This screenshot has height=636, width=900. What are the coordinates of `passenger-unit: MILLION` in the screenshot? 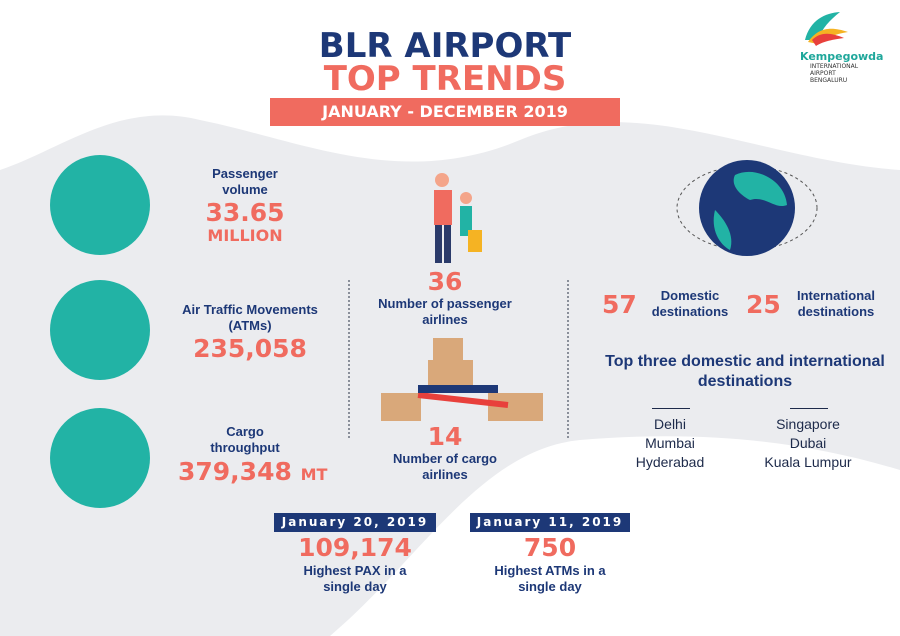 It's located at (245, 235).